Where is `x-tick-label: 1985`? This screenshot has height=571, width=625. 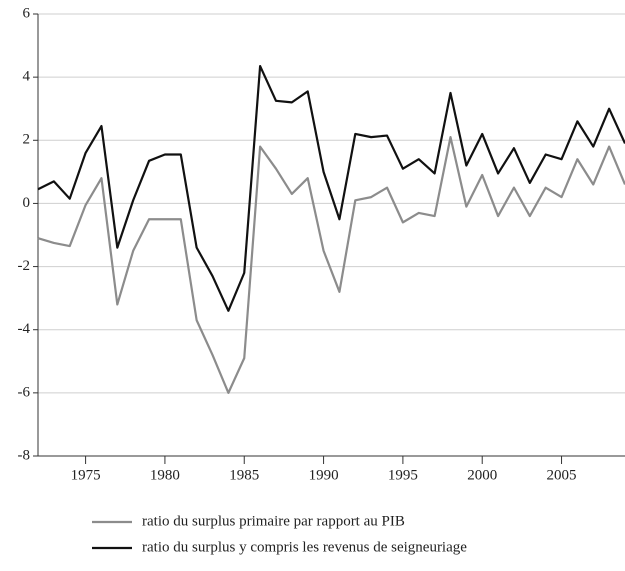 x-tick-label: 1985 is located at coordinates (244, 475).